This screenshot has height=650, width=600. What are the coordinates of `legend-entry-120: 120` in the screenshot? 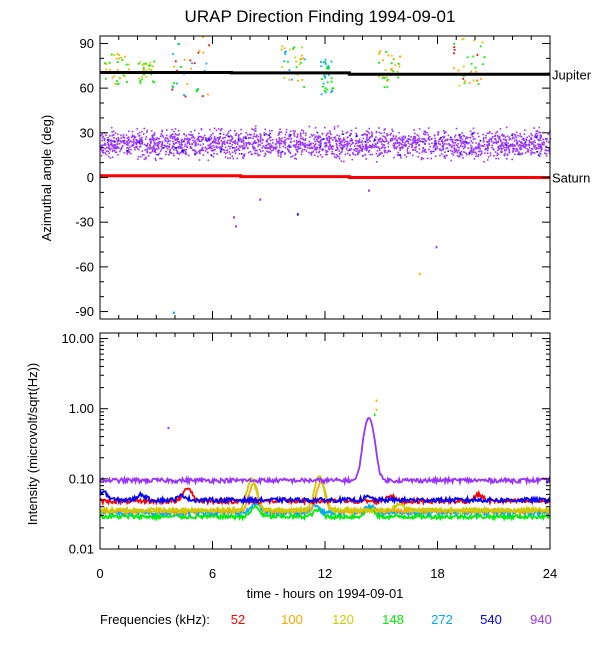 It's located at (343, 619).